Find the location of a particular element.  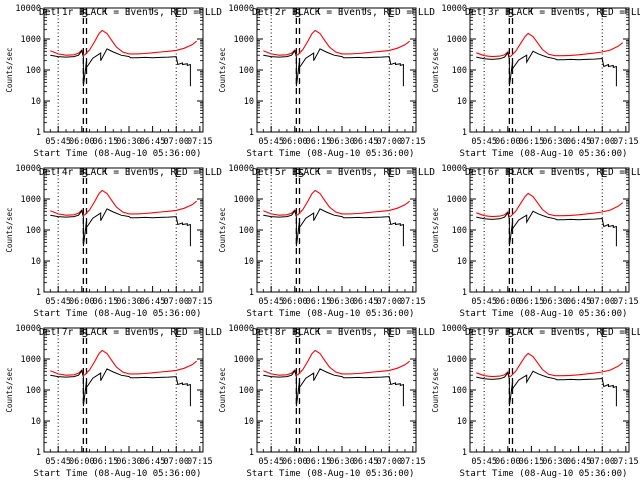

panel-title: Det 6r BLACK = Events, RED = LLD is located at coordinates (552, 172).